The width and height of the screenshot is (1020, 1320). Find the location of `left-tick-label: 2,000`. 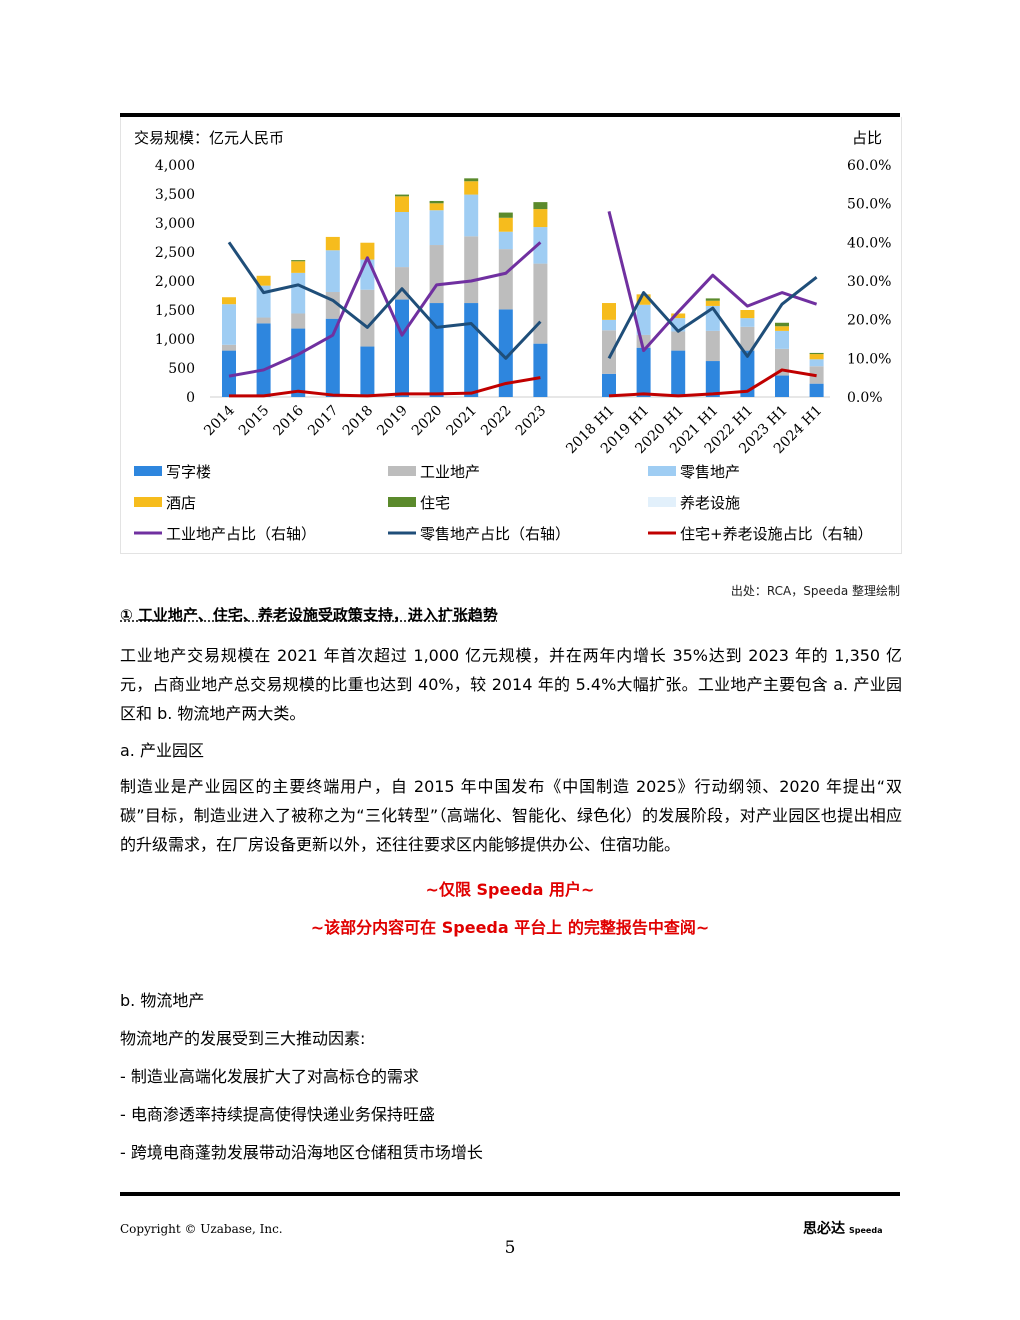

left-tick-label: 2,000 is located at coordinates (175, 282).